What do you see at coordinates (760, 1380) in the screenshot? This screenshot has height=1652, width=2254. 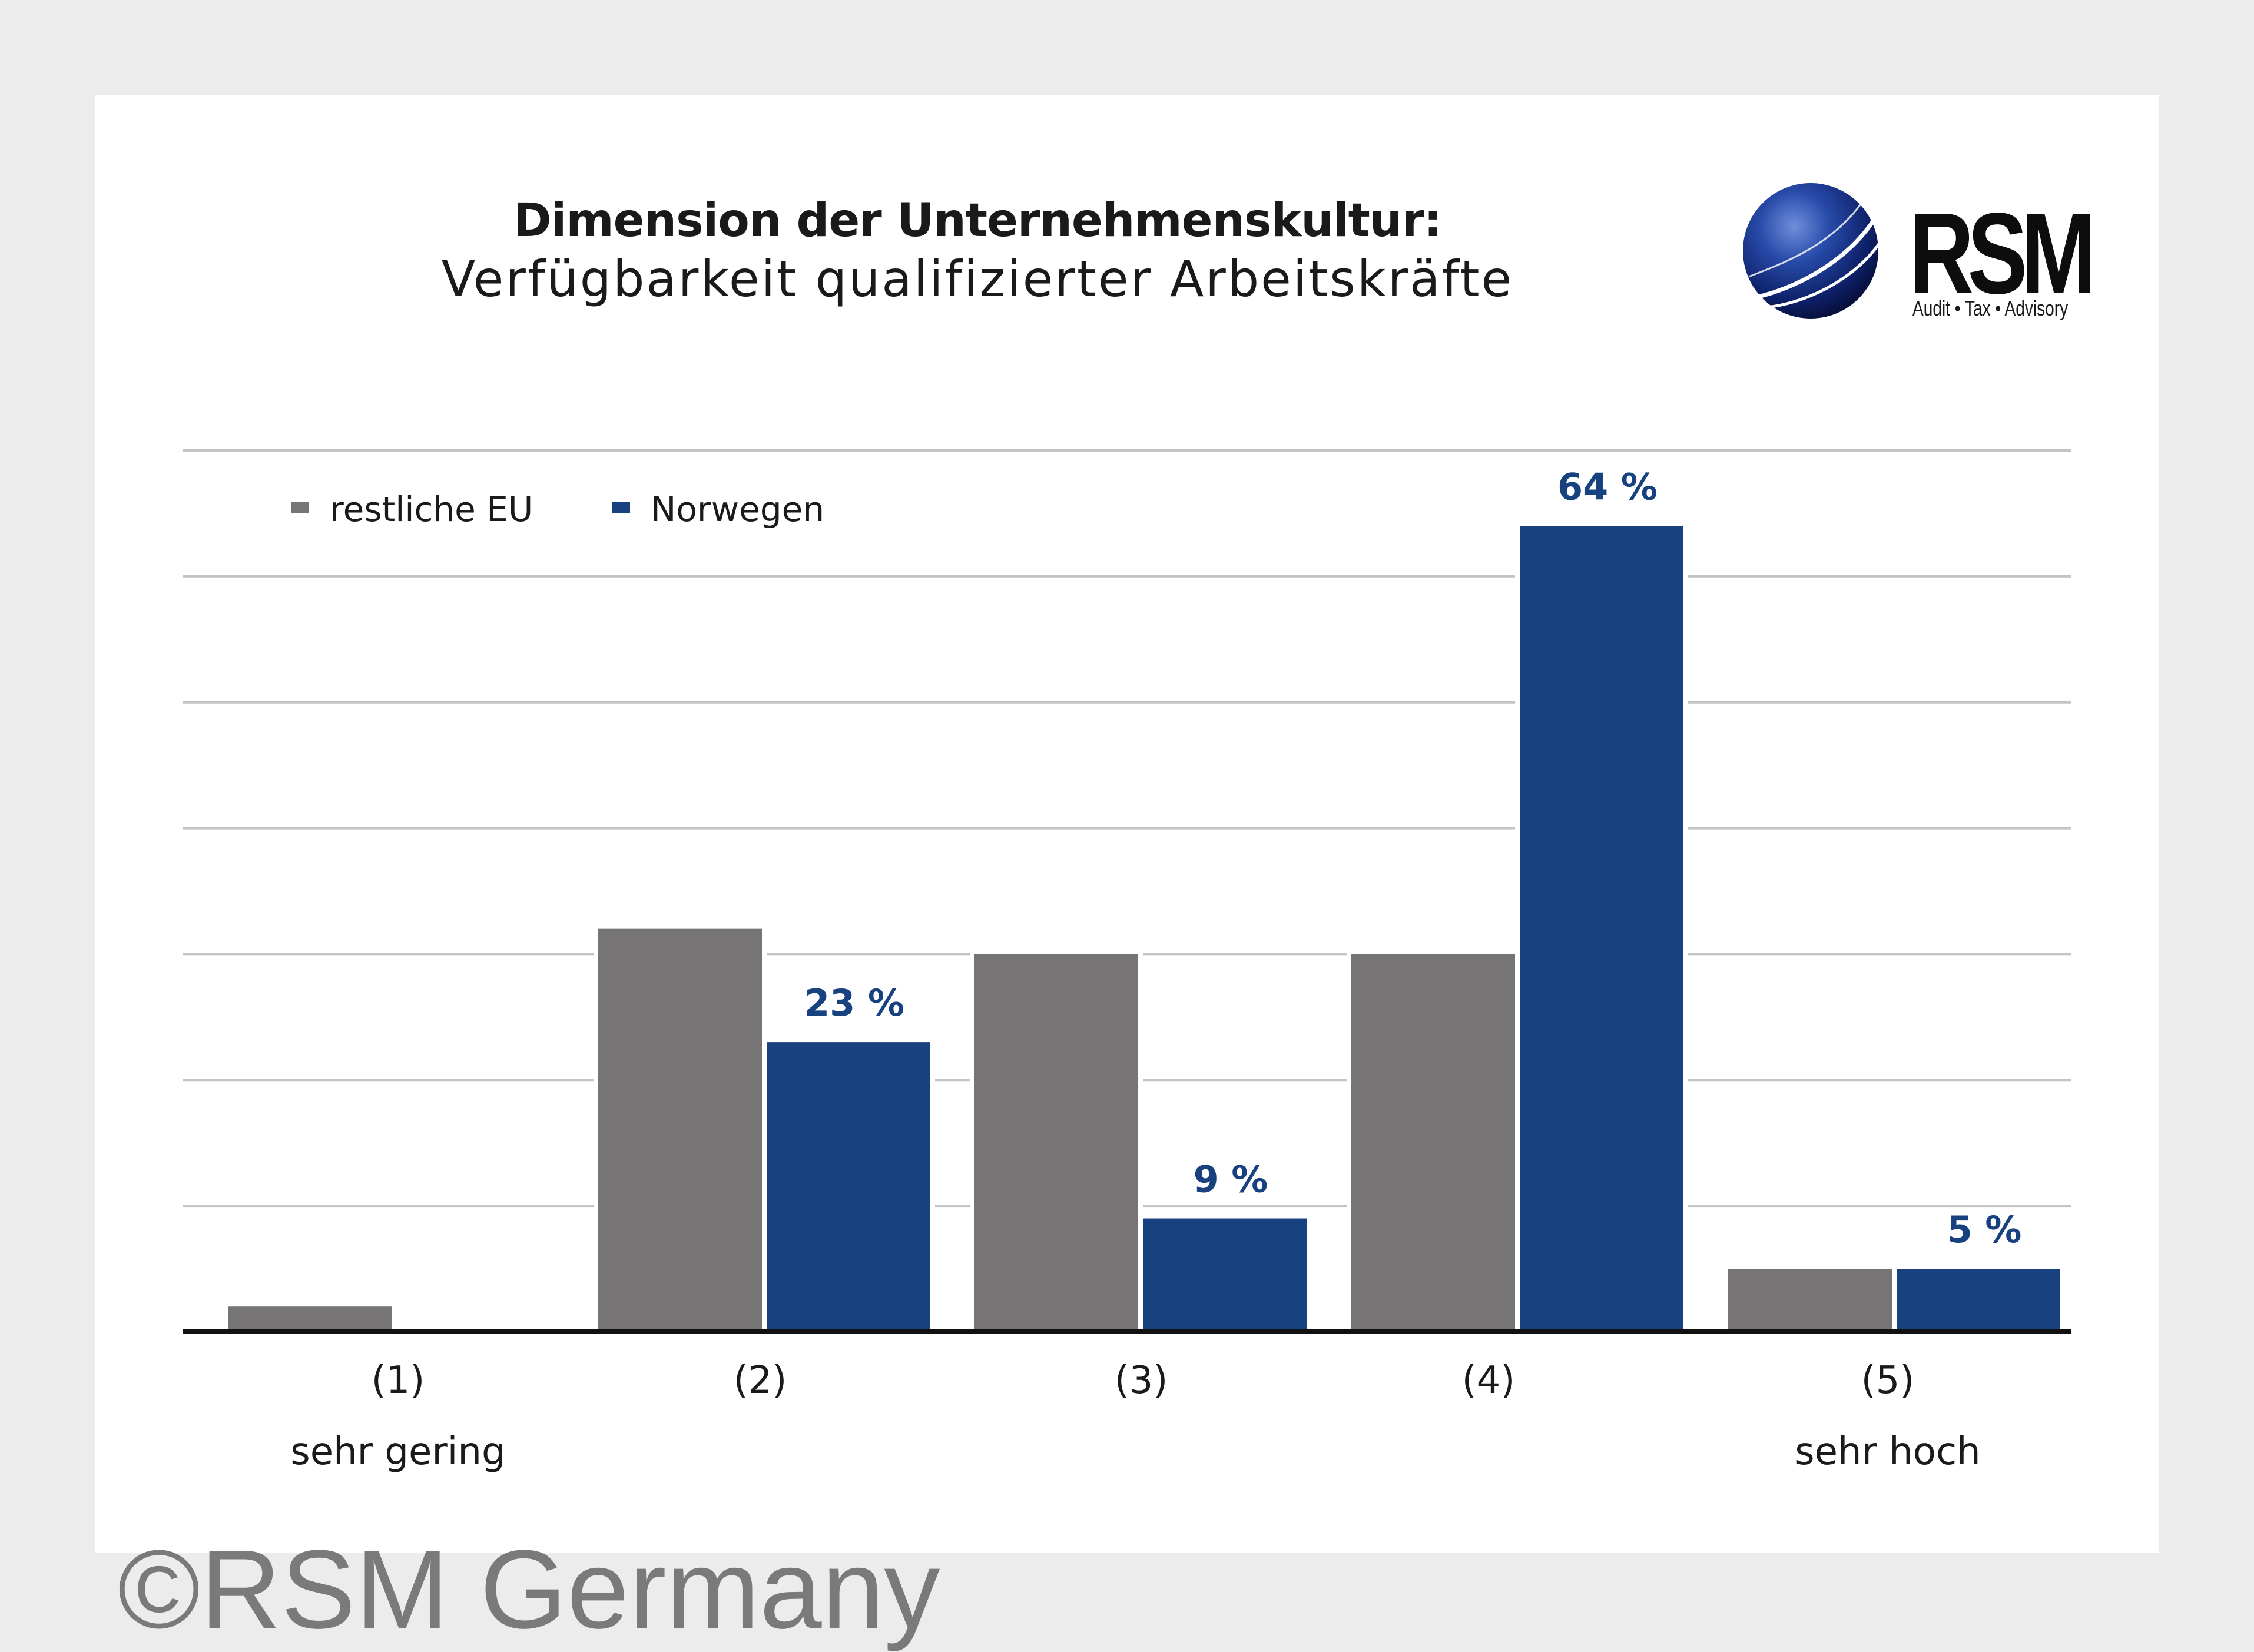 I see `x-tick-label-2: (2)` at bounding box center [760, 1380].